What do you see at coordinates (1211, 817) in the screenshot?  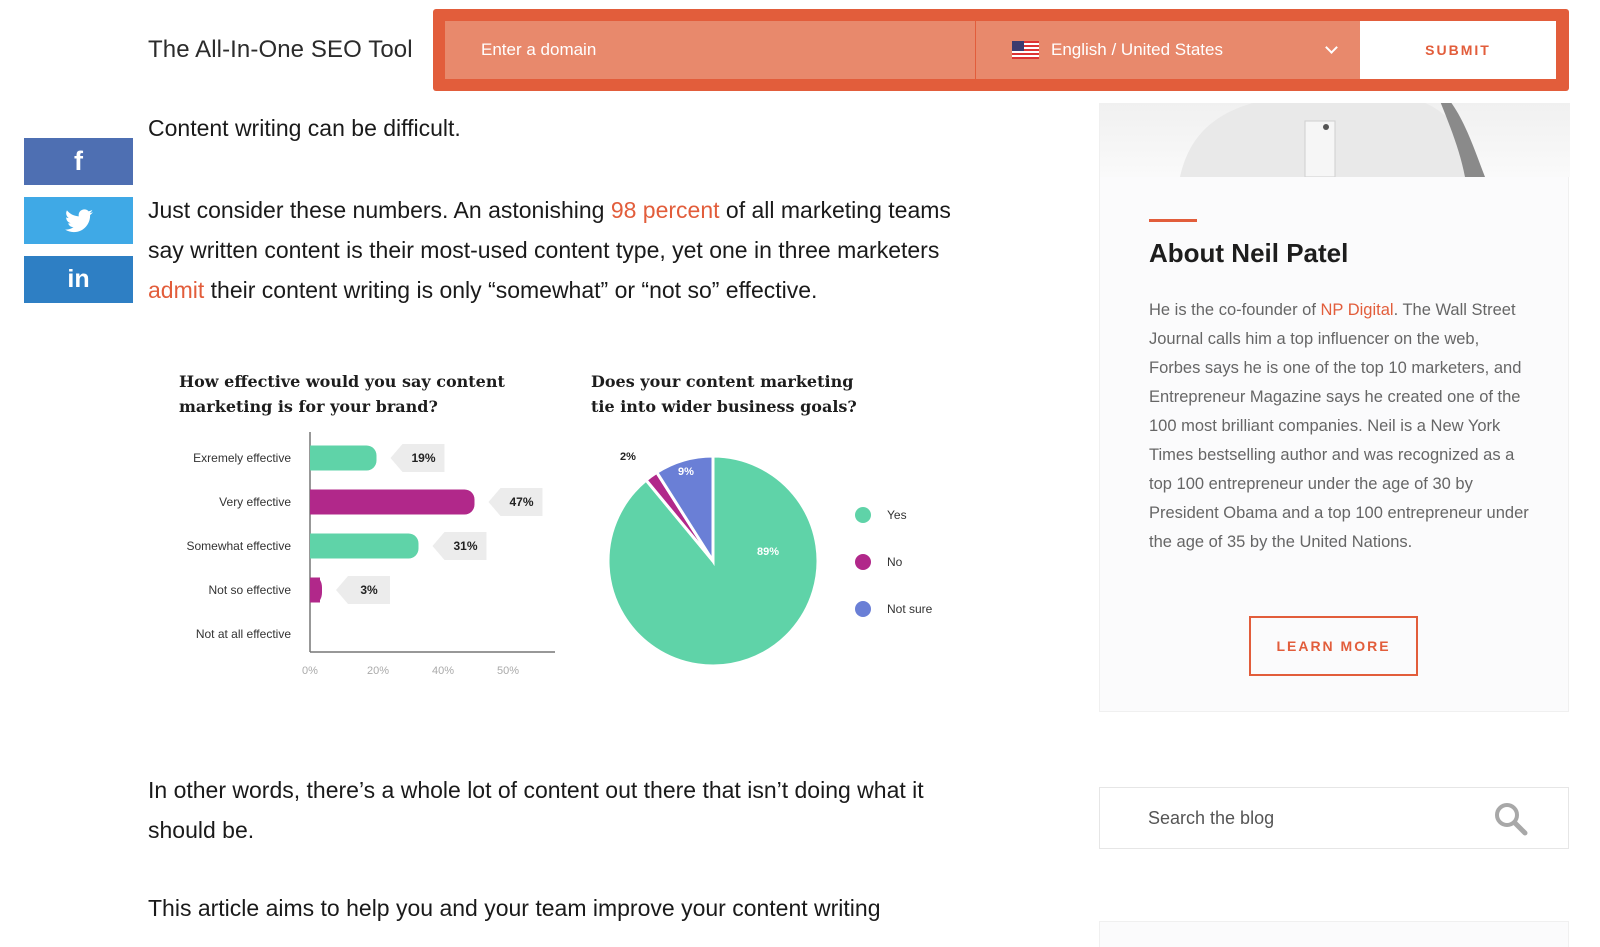 I see `search-placeholder: Search the blog` at bounding box center [1211, 817].